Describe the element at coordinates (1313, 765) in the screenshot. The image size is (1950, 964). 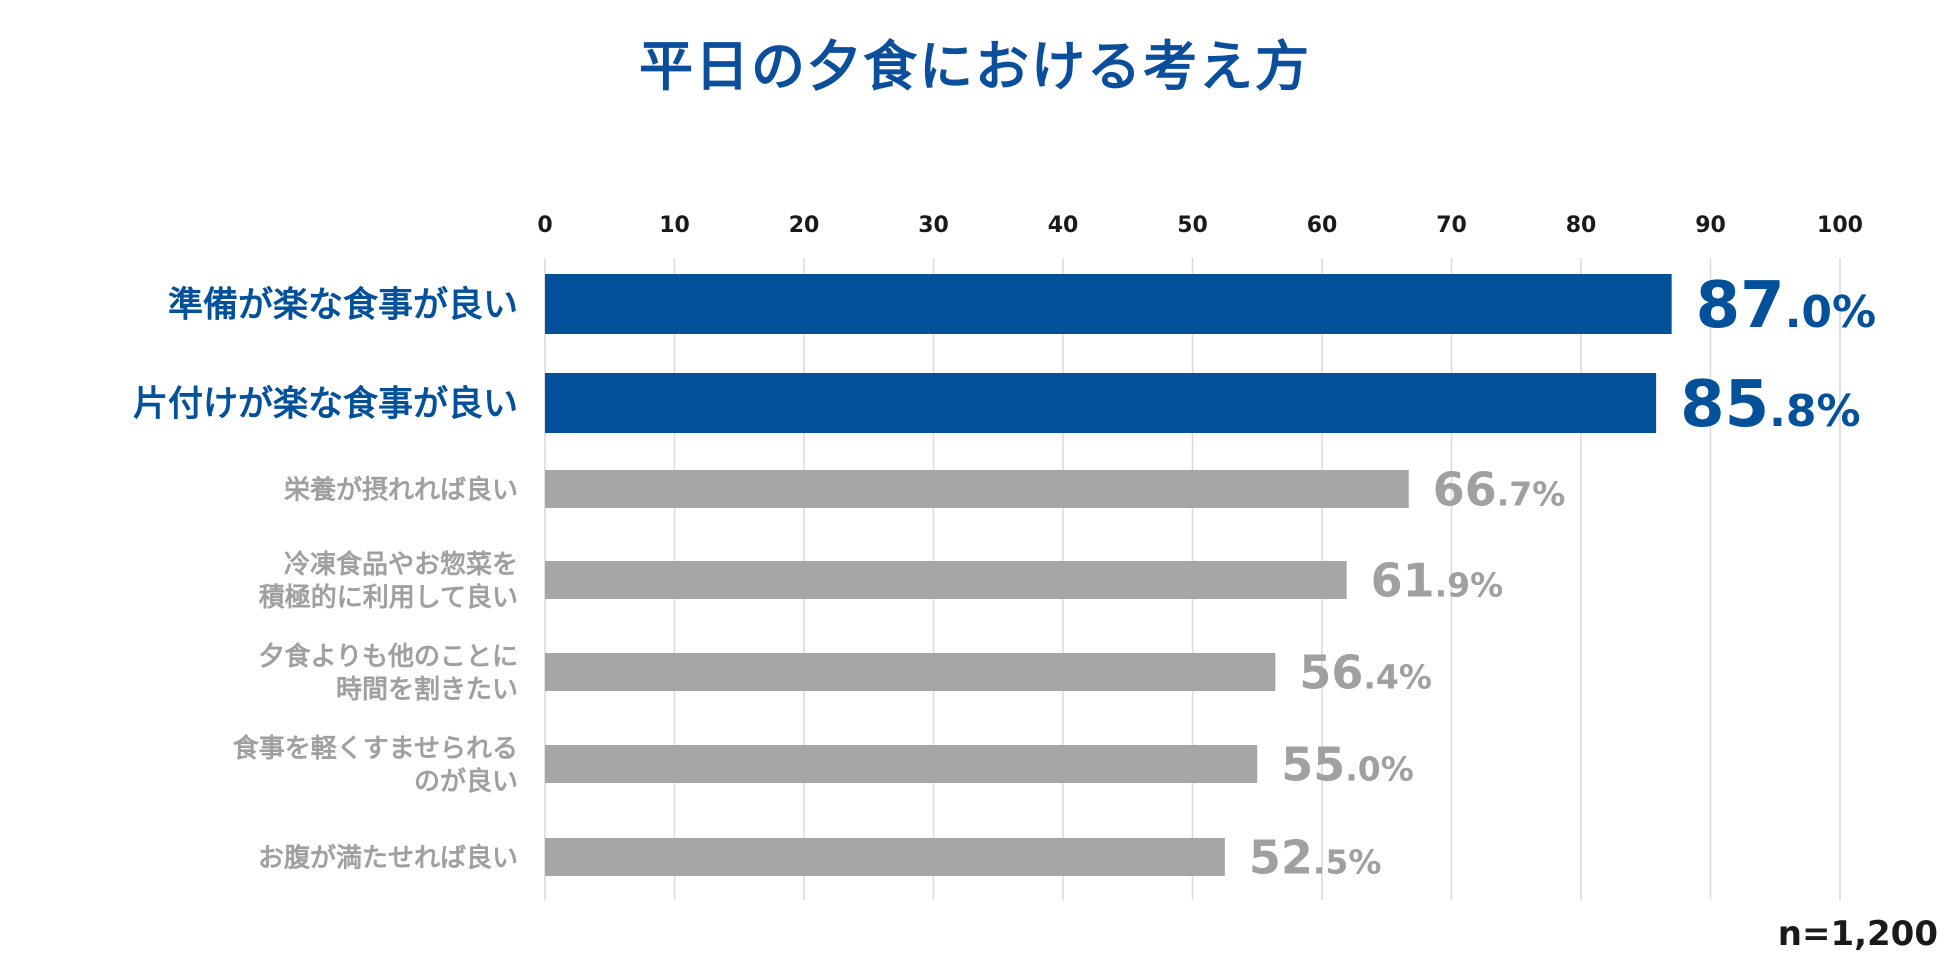
I see `value-label-integer: 55` at that location.